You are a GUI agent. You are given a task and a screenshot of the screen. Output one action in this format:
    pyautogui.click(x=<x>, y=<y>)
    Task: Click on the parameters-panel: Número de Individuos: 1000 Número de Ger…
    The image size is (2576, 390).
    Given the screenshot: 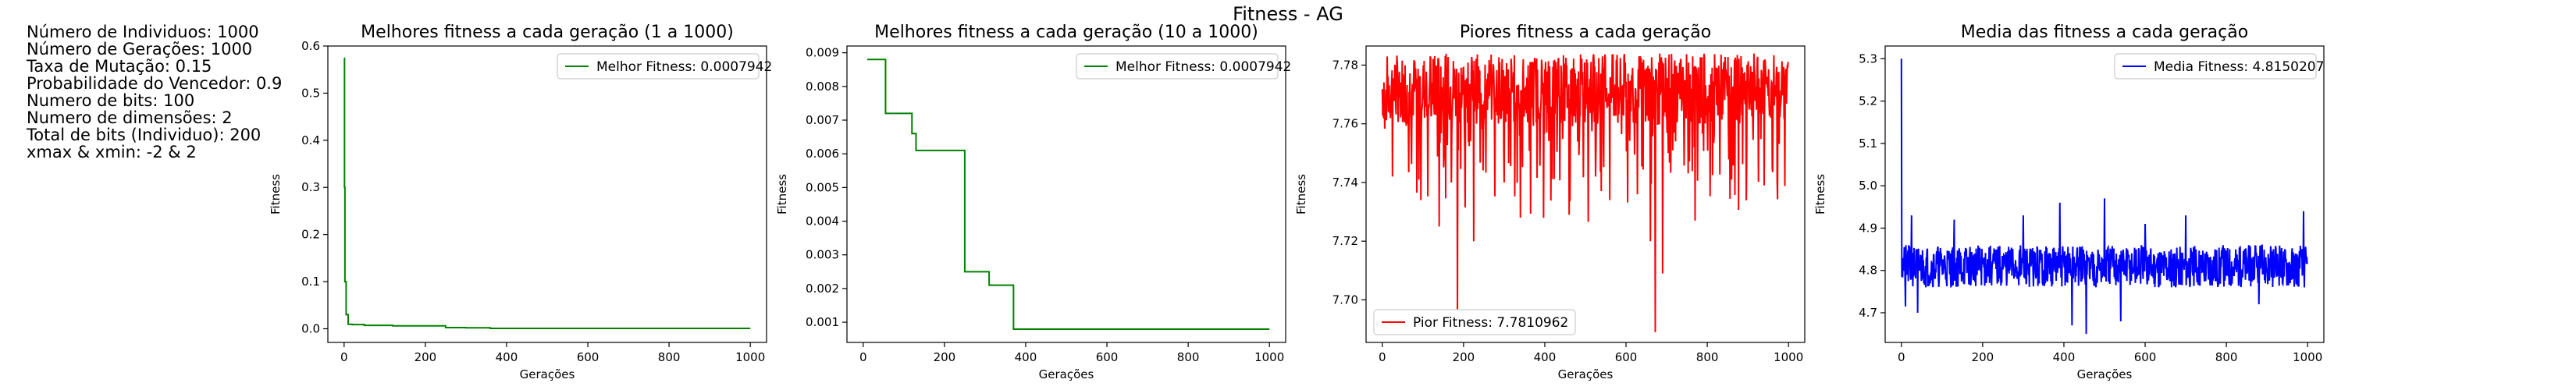 What is the action you would take?
    pyautogui.click(x=154, y=92)
    